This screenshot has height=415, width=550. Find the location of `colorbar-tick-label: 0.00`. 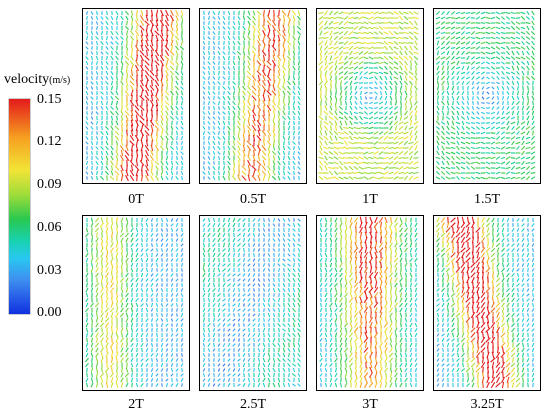

colorbar-tick-label: 0.00 is located at coordinates (49, 312).